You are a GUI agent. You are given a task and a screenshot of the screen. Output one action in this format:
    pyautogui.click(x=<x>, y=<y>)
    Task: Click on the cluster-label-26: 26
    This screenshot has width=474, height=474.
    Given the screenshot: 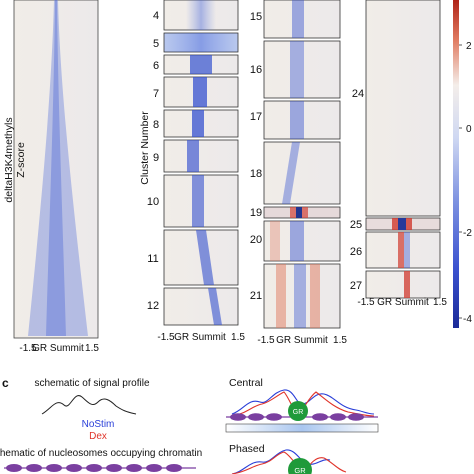 What is the action you would take?
    pyautogui.click(x=356, y=252)
    